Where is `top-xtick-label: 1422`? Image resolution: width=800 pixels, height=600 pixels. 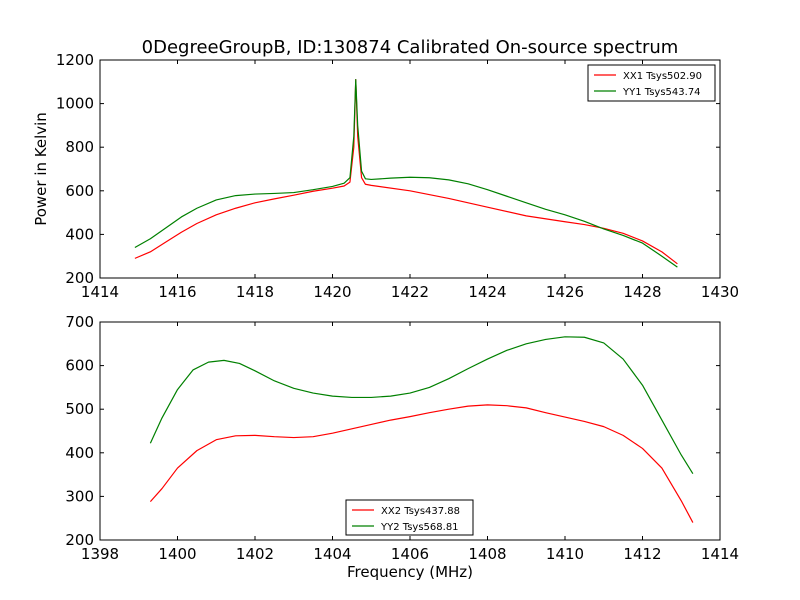
top-xtick-label: 1422 is located at coordinates (410, 292).